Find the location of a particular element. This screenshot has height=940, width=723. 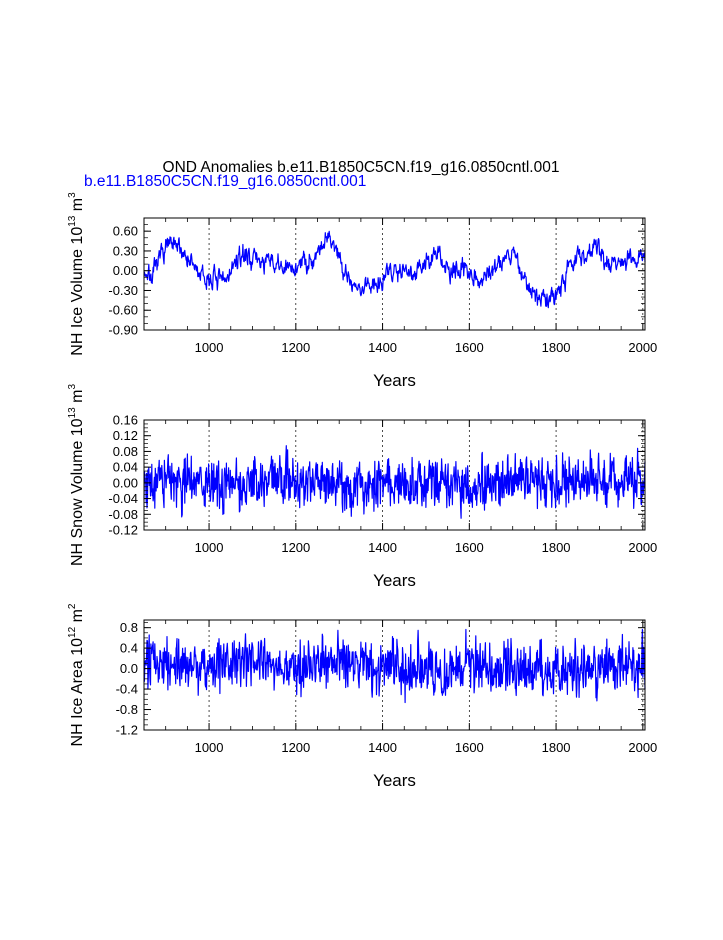

y-tick-label: -0.60 is located at coordinates (123, 310).